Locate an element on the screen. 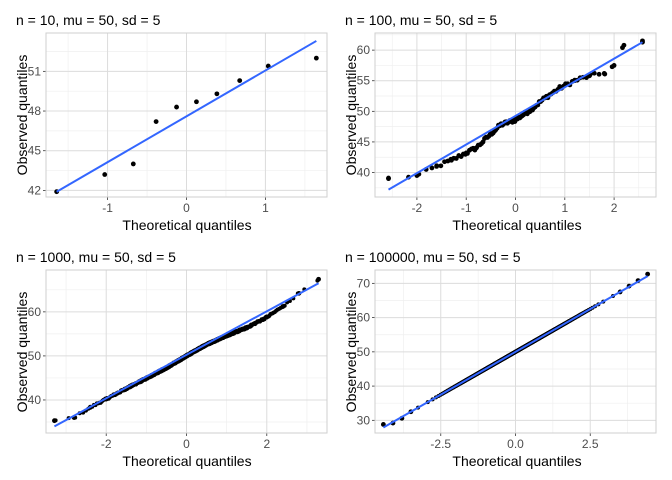  panel-title: n = 10, mu = 50, sd = 5 is located at coordinates (88, 20).